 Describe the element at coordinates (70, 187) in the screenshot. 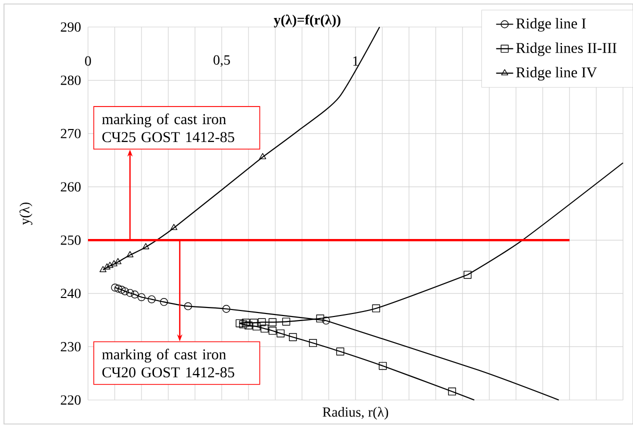

I see `y-tick-label: 260` at that location.